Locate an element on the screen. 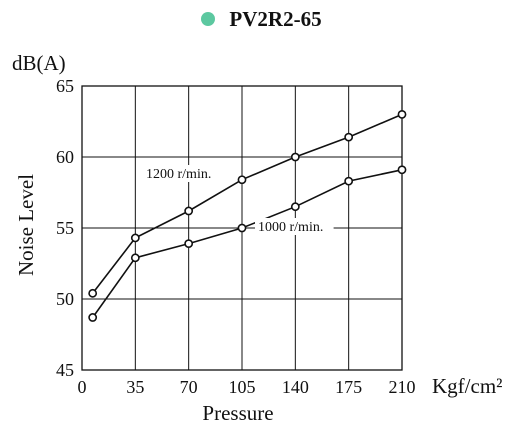 Image resolution: width=523 pixels, height=430 pixels. chart-title: PV2R2-65 is located at coordinates (261, 19).